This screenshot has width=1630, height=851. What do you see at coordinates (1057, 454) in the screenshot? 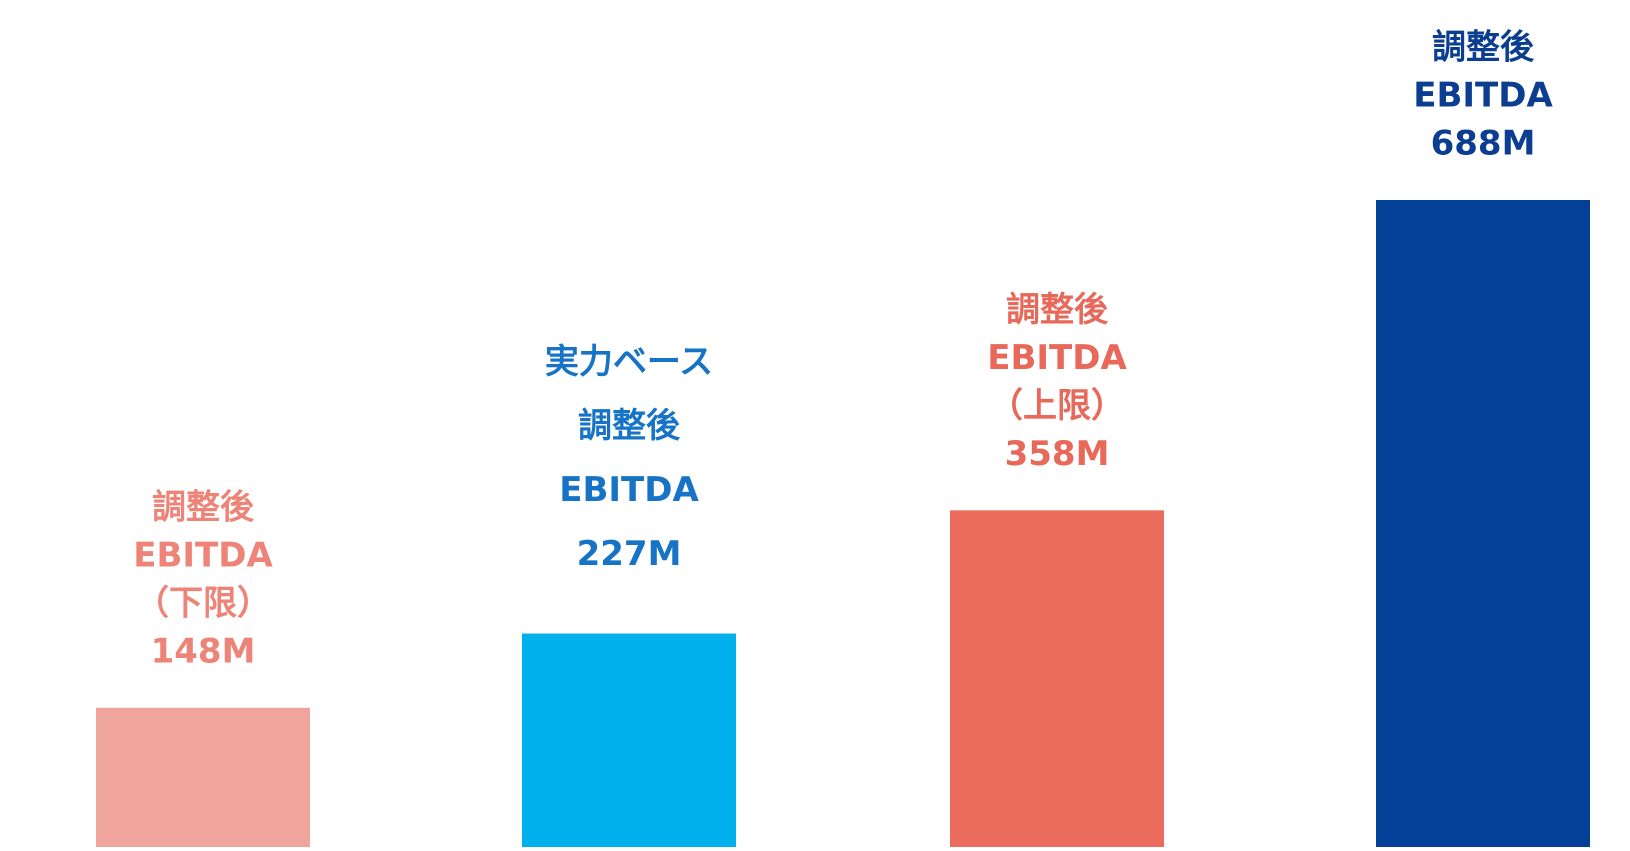
I see `value-label: 358M` at bounding box center [1057, 454].